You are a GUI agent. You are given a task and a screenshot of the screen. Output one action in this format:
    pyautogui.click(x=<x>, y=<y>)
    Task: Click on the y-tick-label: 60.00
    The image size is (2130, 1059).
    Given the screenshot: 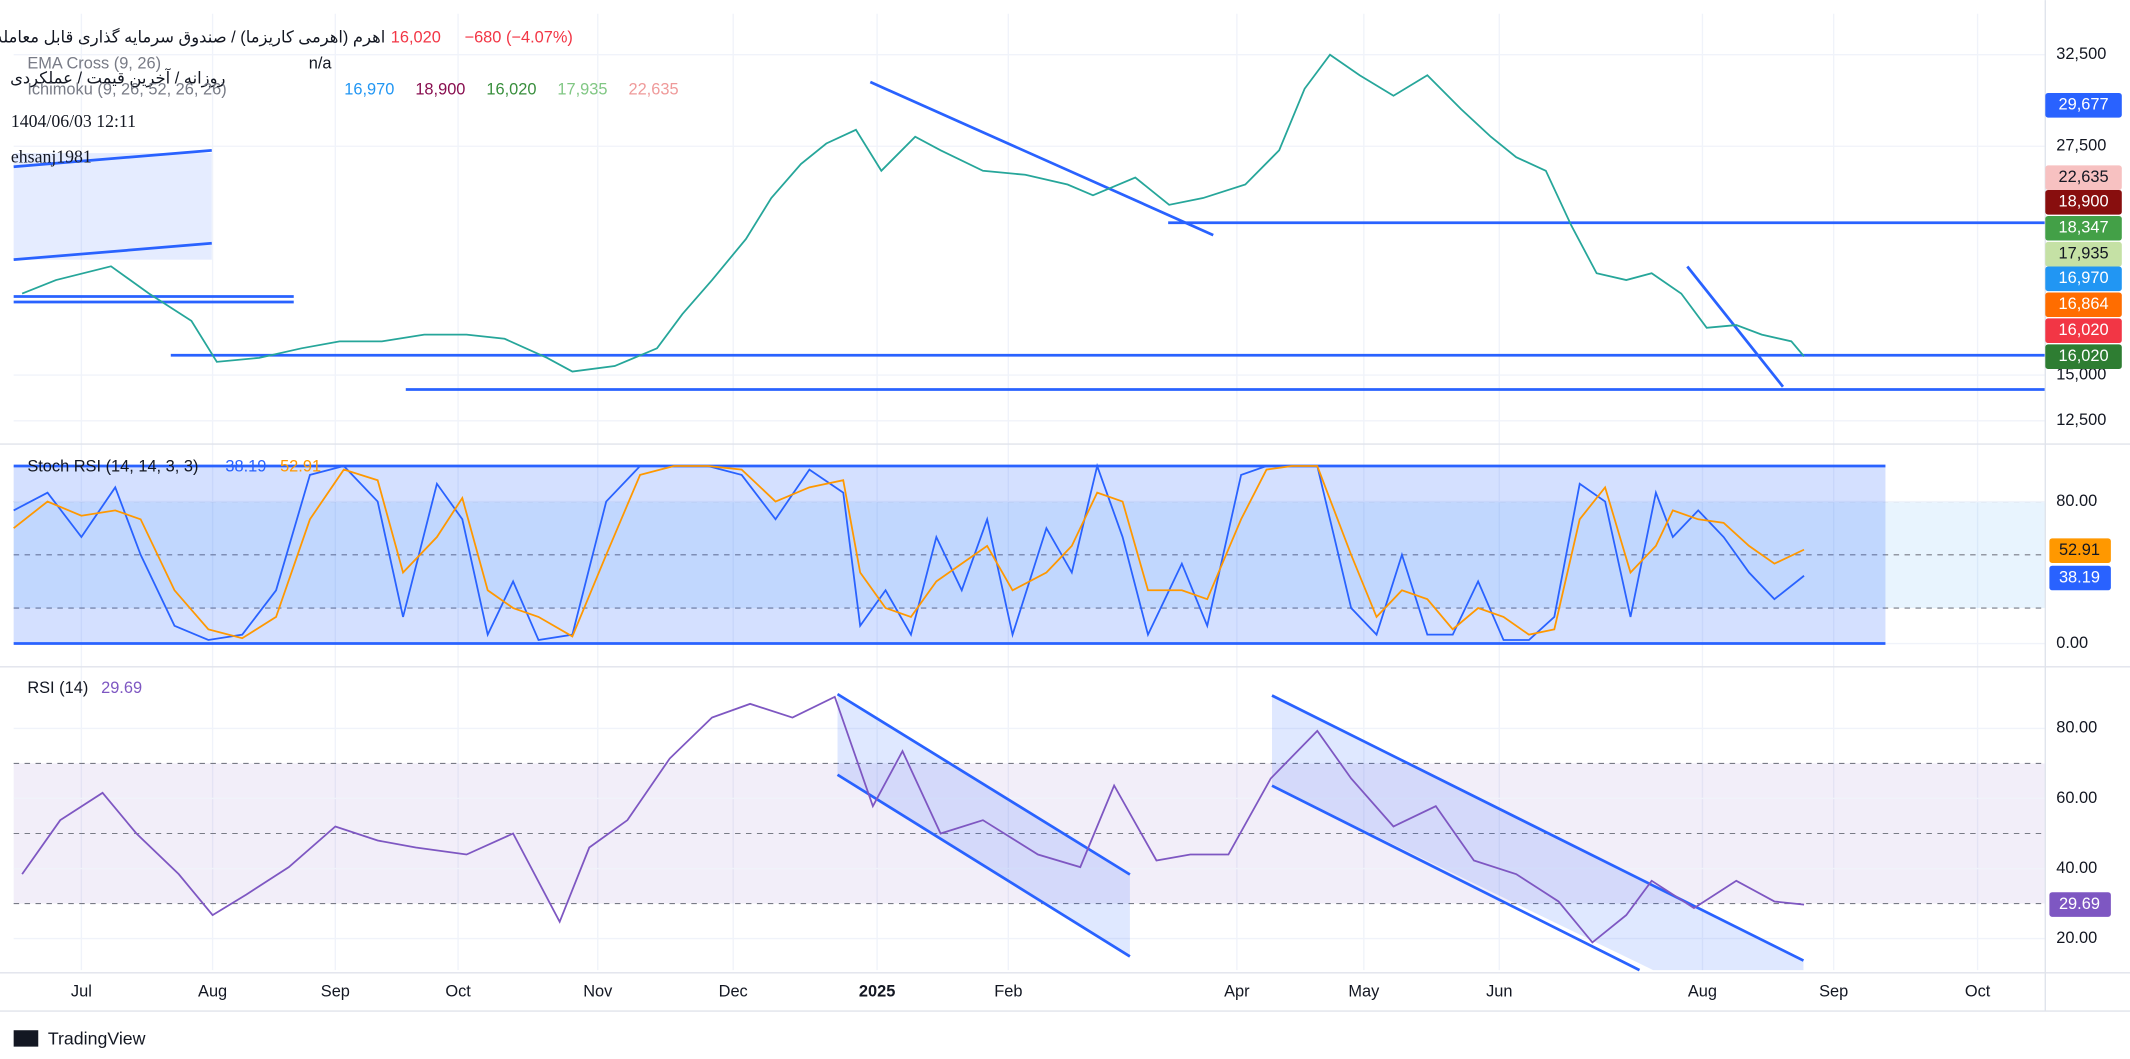 What is the action you would take?
    pyautogui.click(x=2076, y=798)
    